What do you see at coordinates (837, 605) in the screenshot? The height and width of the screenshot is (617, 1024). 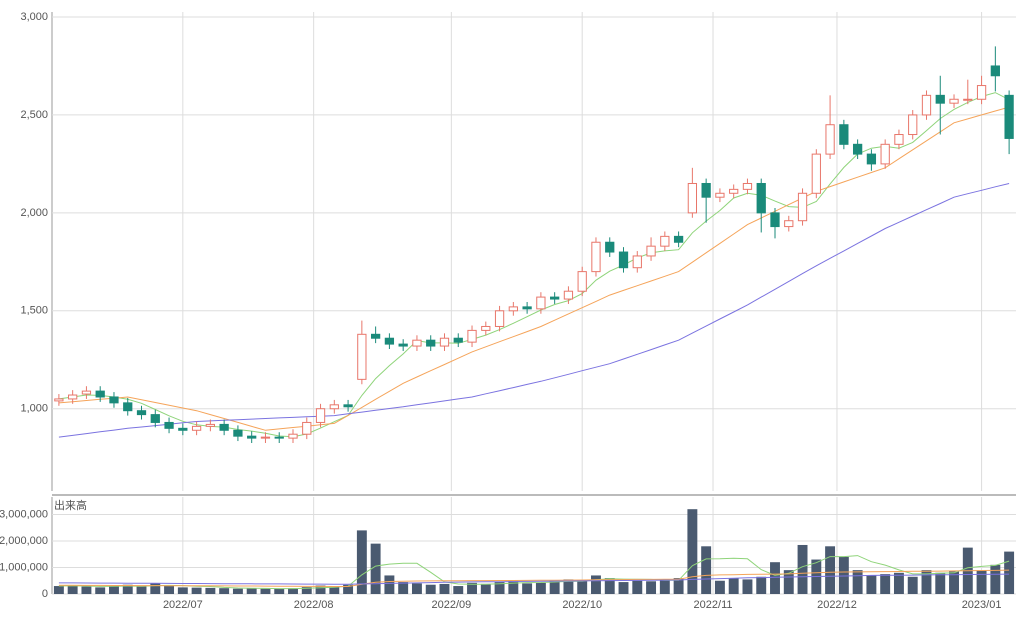 I see `x-tick-label: 2022/12` at bounding box center [837, 605].